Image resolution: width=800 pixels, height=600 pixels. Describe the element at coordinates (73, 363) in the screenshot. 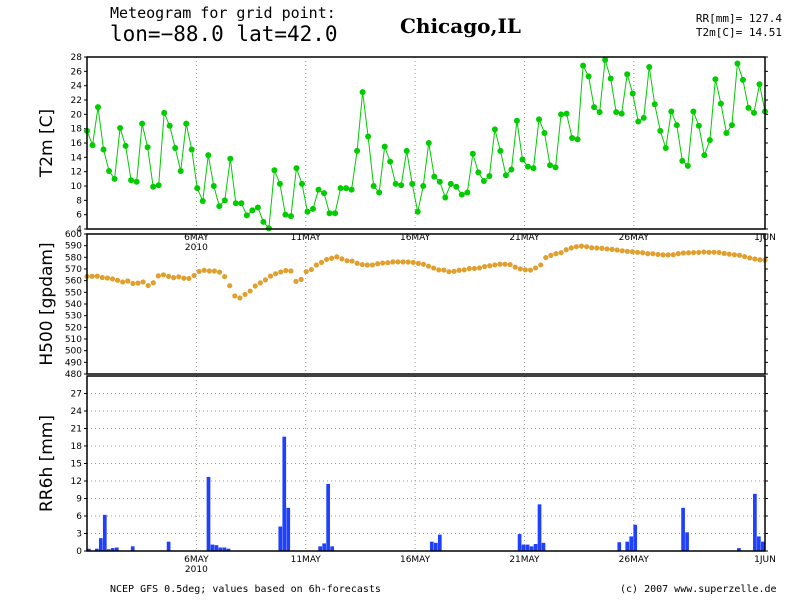

I see `y-tick-label: 490` at that location.